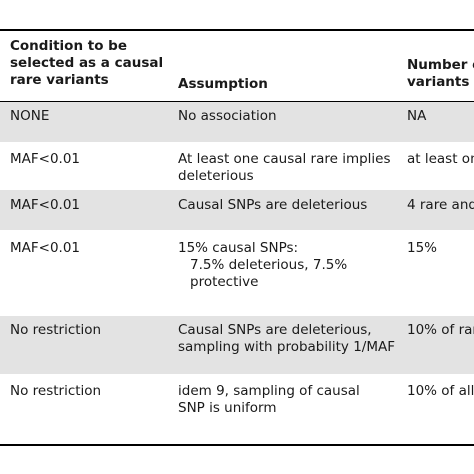 The width and height of the screenshot is (474, 474). I want to click on row-number: at least on, so click(440, 159).